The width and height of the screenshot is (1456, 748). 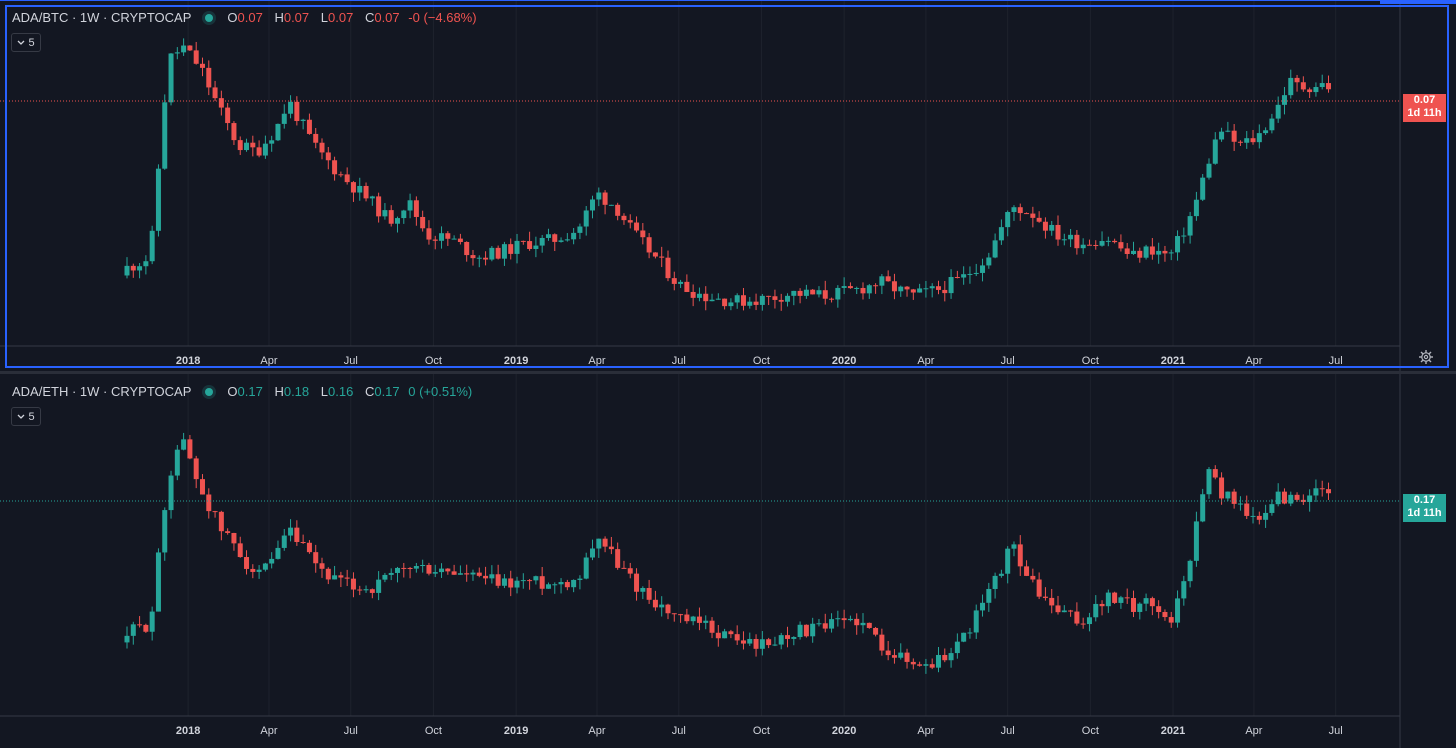 I want to click on pane-separator, so click(x=728, y=372).